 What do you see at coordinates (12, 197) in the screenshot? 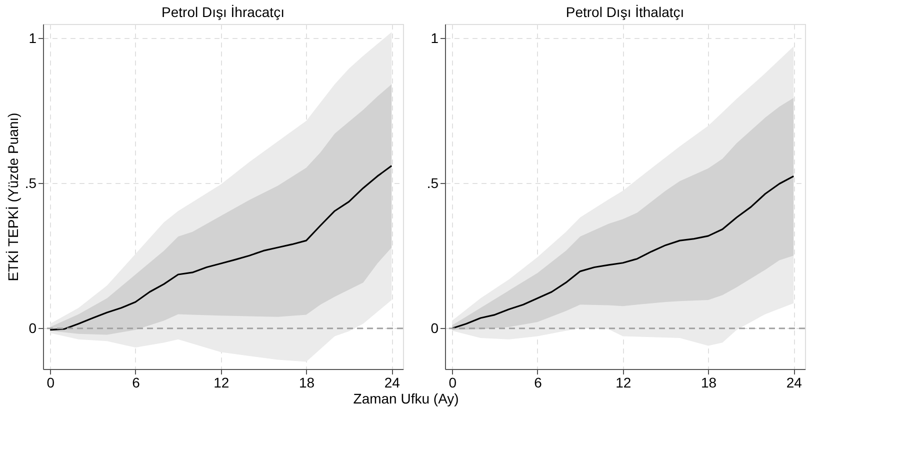
I see `y-axis-title: ETKİ TEPKİ (Yüzde Puanı)` at bounding box center [12, 197].